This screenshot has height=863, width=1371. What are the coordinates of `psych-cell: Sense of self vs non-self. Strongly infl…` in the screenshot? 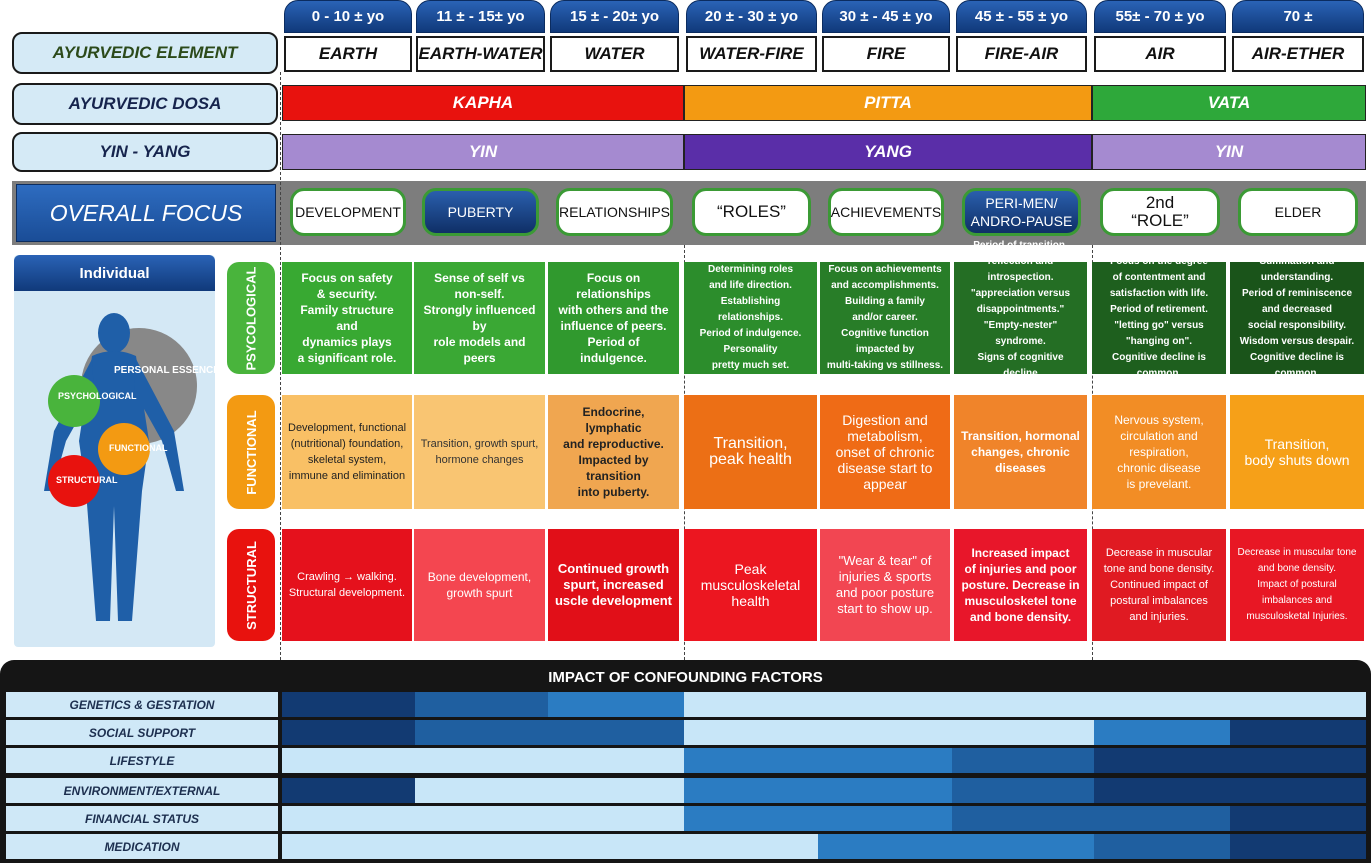 It's located at (479, 318).